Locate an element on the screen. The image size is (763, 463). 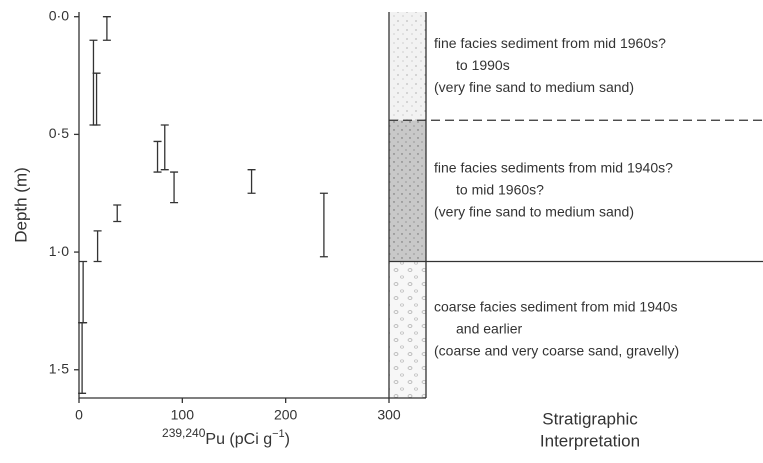
unit-label: to mid 1960s? is located at coordinates (500, 190).